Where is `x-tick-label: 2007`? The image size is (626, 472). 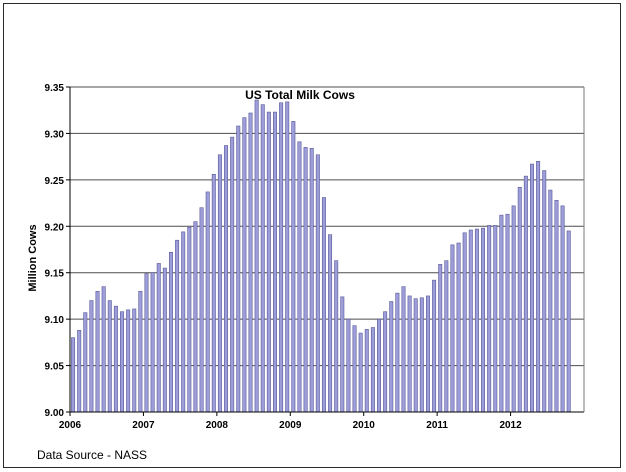
x-tick-label: 2007 is located at coordinates (143, 425).